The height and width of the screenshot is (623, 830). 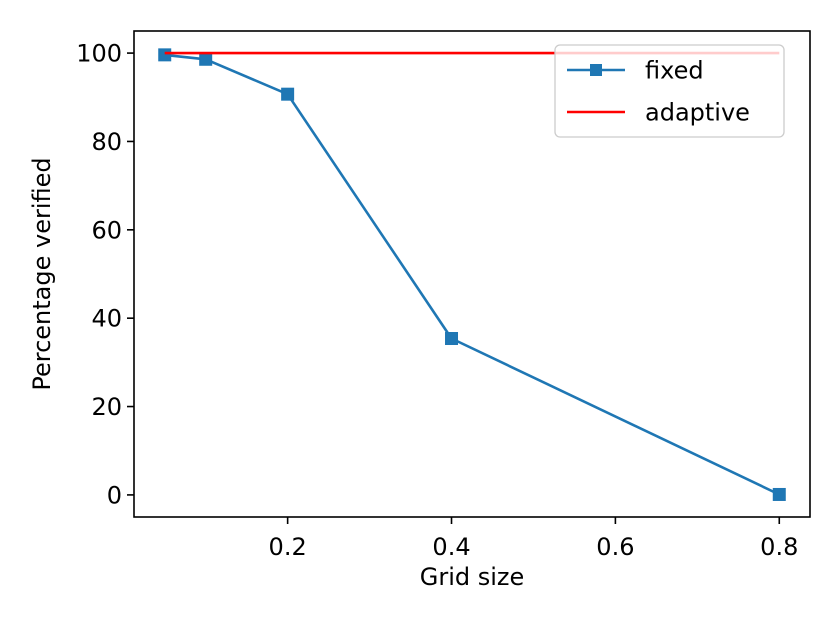 What do you see at coordinates (114, 495) in the screenshot?
I see `y-tick-label: 0` at bounding box center [114, 495].